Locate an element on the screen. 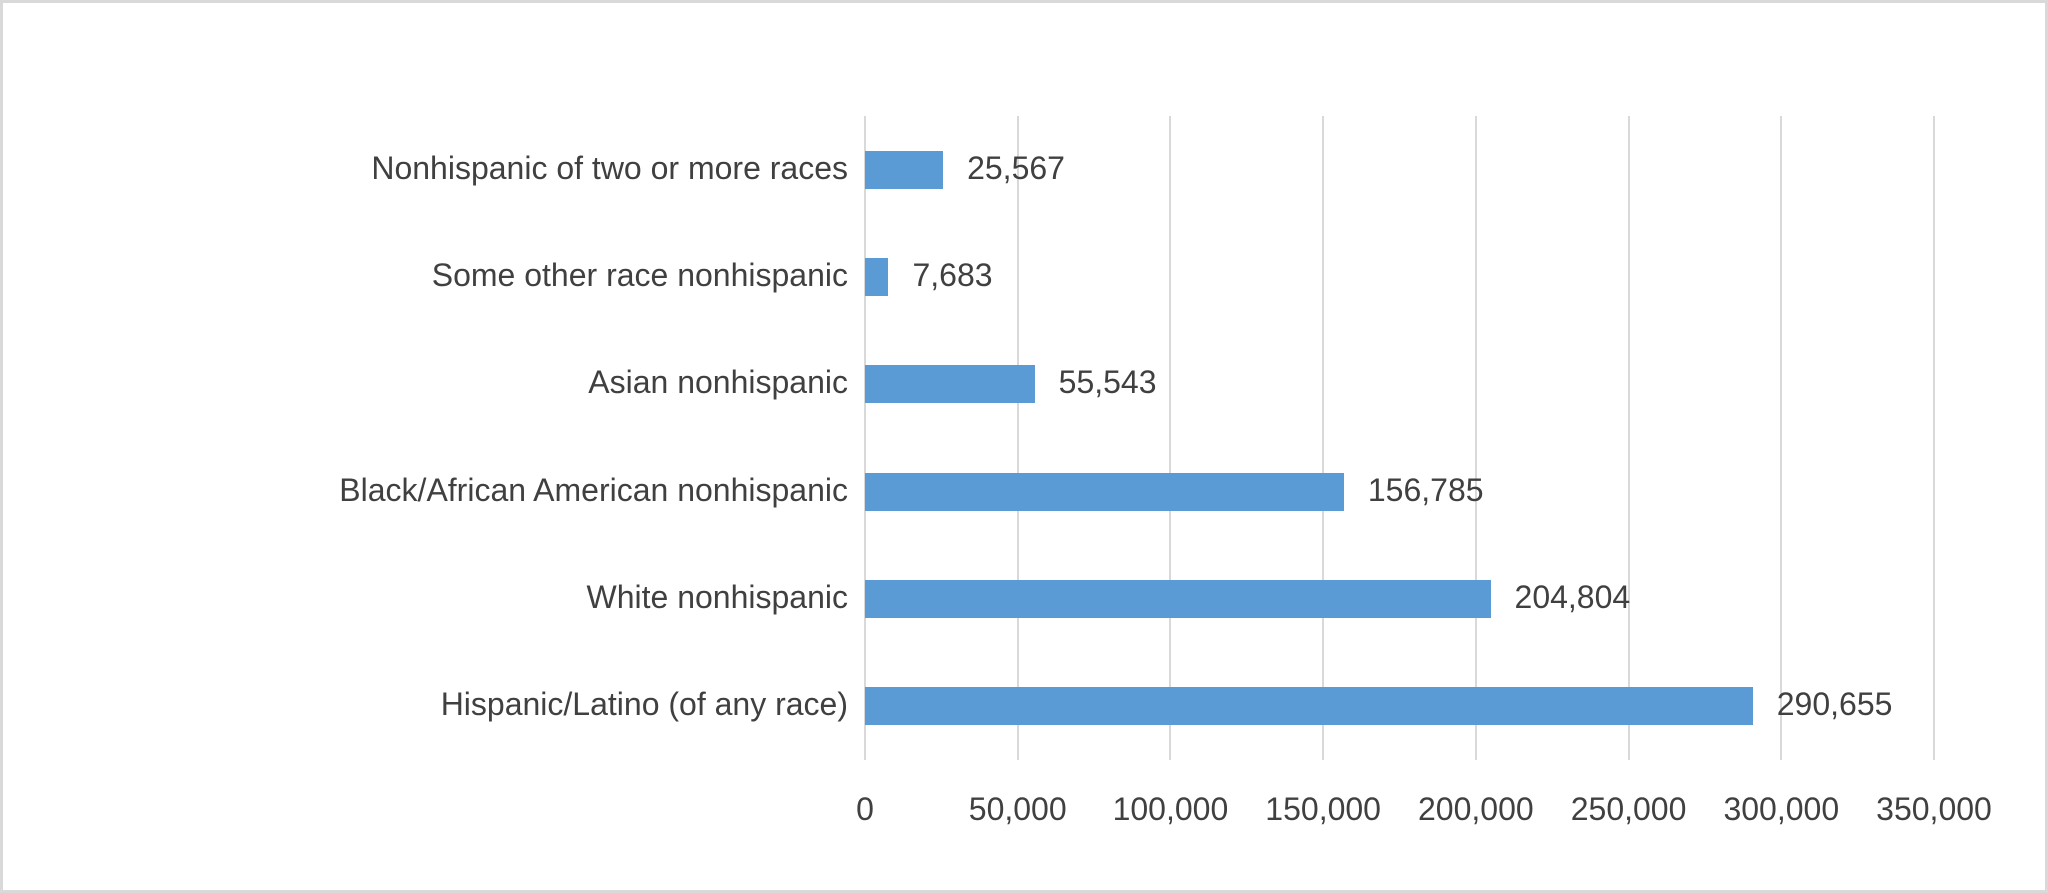 The height and width of the screenshot is (893, 2048). x-axis-tick-label: 250,000 is located at coordinates (1628, 809).